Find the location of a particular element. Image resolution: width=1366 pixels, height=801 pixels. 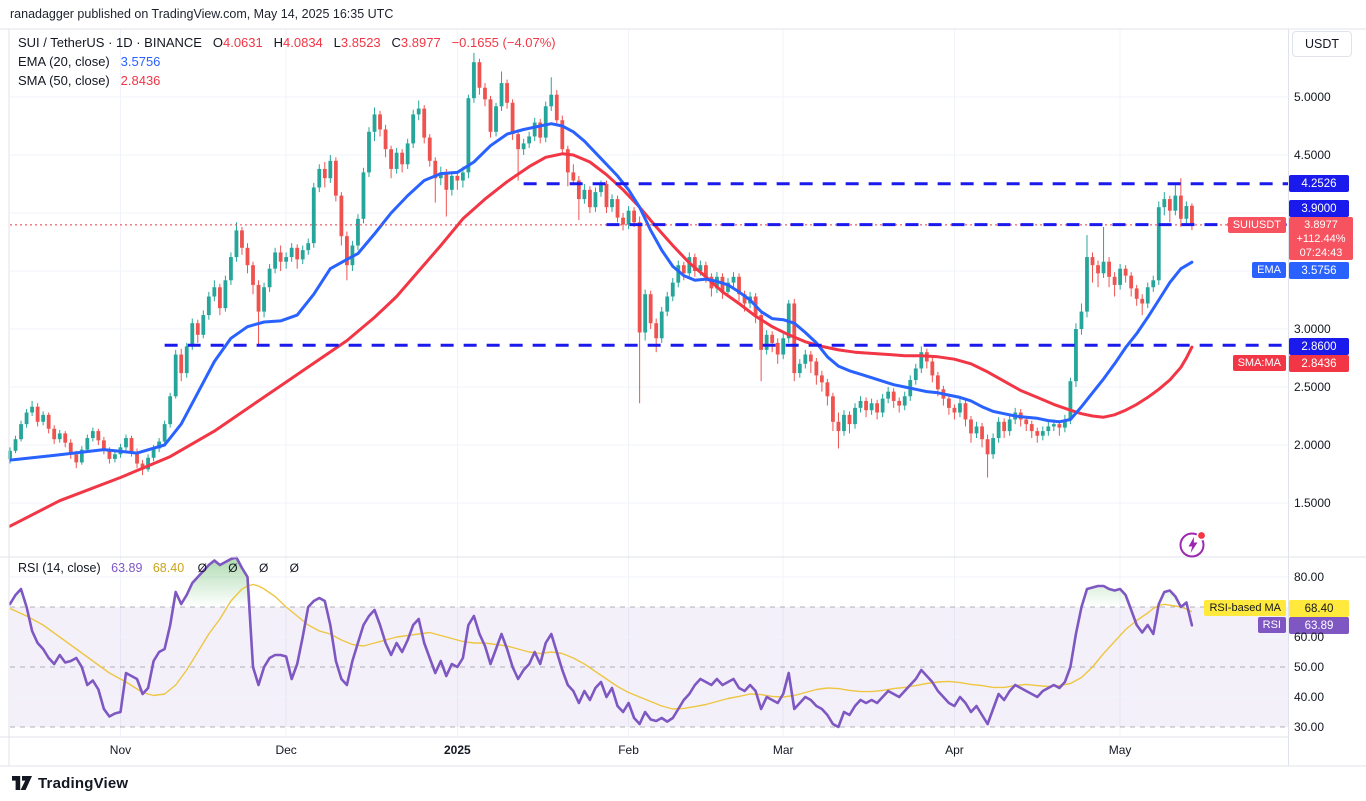

ema-label: EMA (20, close) is located at coordinates (64, 61).